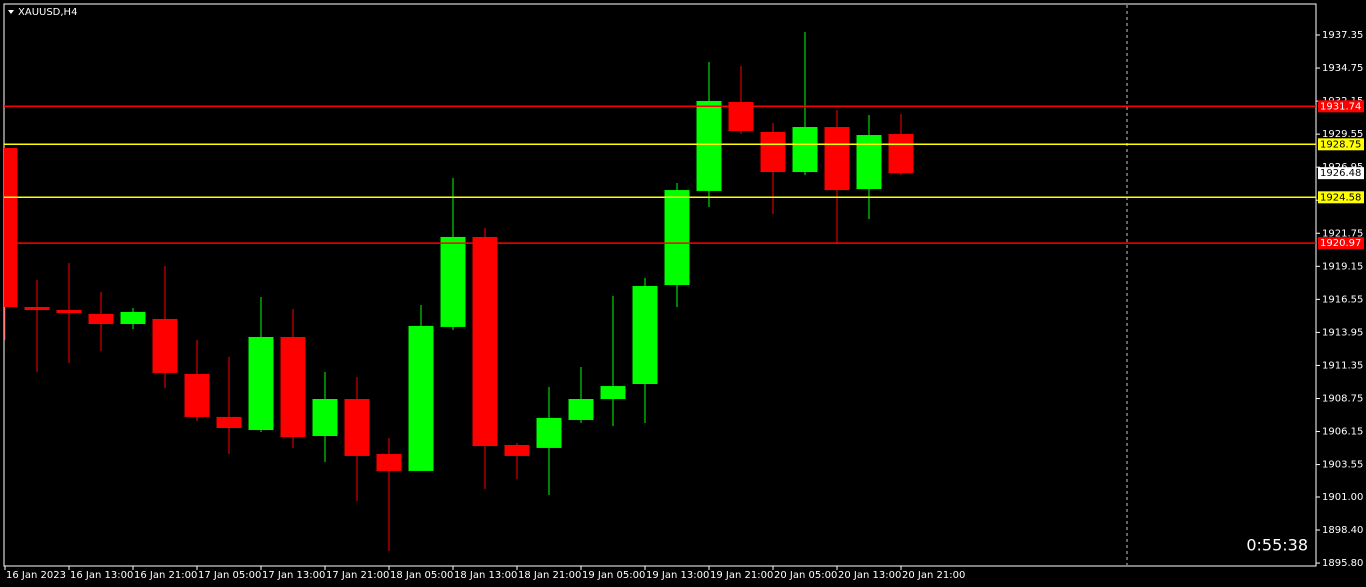 The height and width of the screenshot is (587, 1366). Describe the element at coordinates (357, 575) in the screenshot. I see `x-tick-label: 17 Jan 21:00` at that location.